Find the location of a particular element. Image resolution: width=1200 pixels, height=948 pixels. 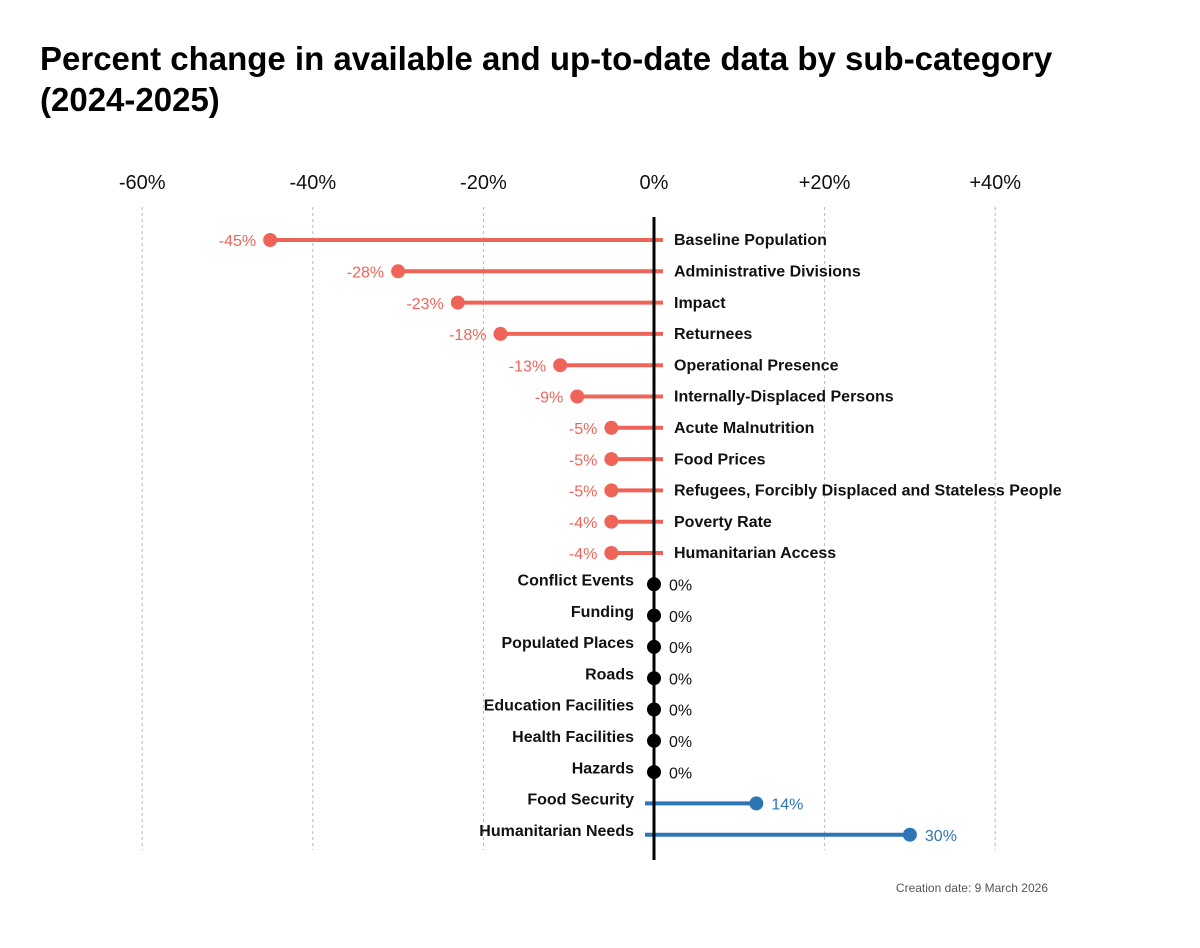

category-label: Health Facilities is located at coordinates (573, 737).